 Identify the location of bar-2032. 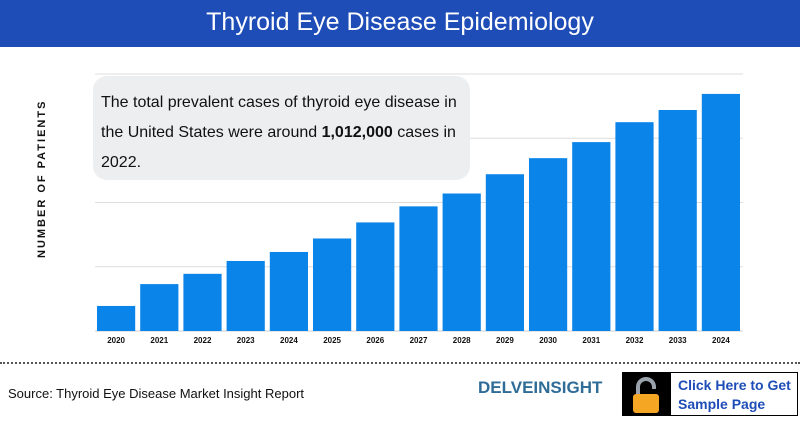
(634, 226).